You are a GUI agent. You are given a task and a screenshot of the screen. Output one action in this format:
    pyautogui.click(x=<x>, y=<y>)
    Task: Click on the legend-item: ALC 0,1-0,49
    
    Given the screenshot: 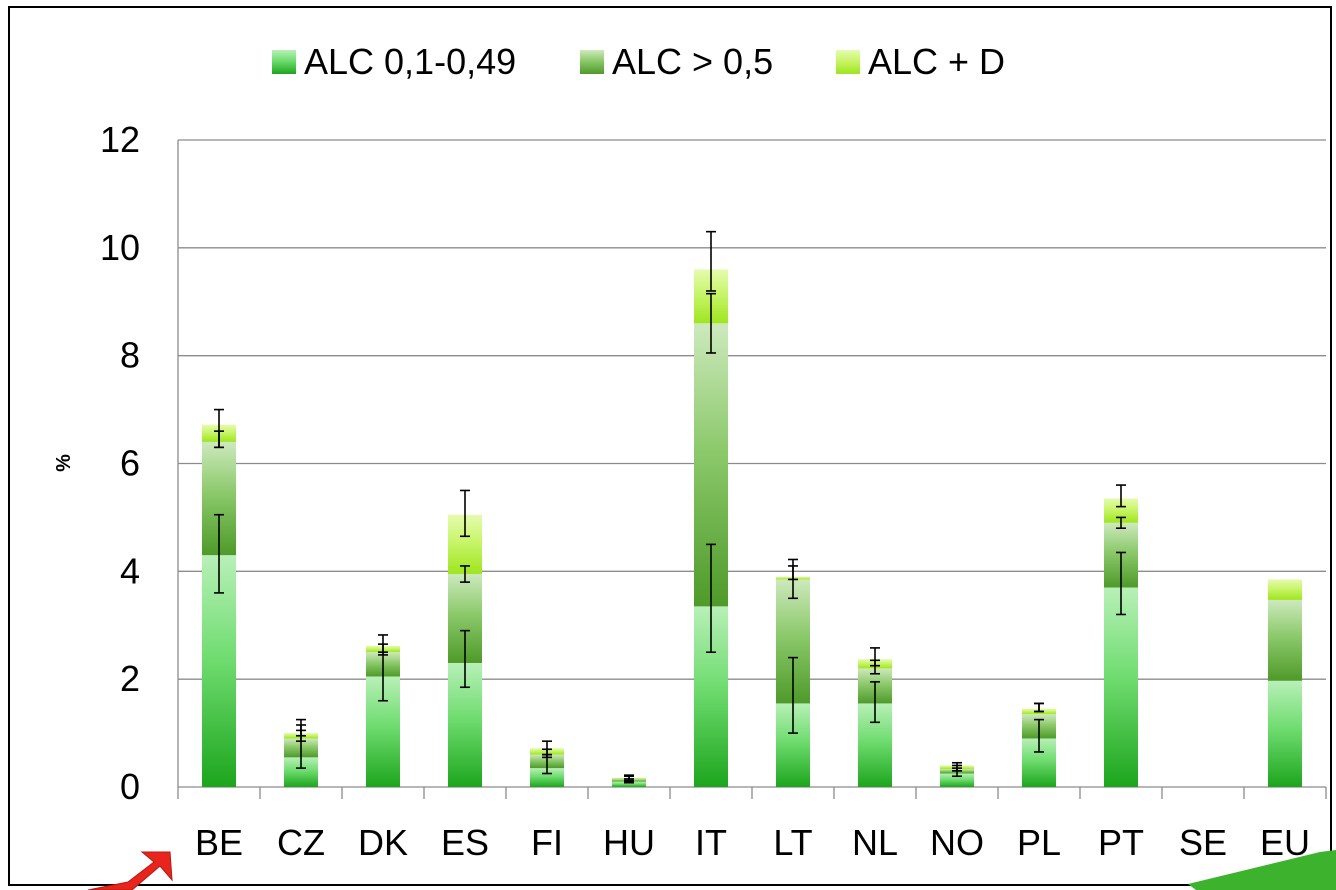 What is the action you would take?
    pyautogui.click(x=394, y=61)
    